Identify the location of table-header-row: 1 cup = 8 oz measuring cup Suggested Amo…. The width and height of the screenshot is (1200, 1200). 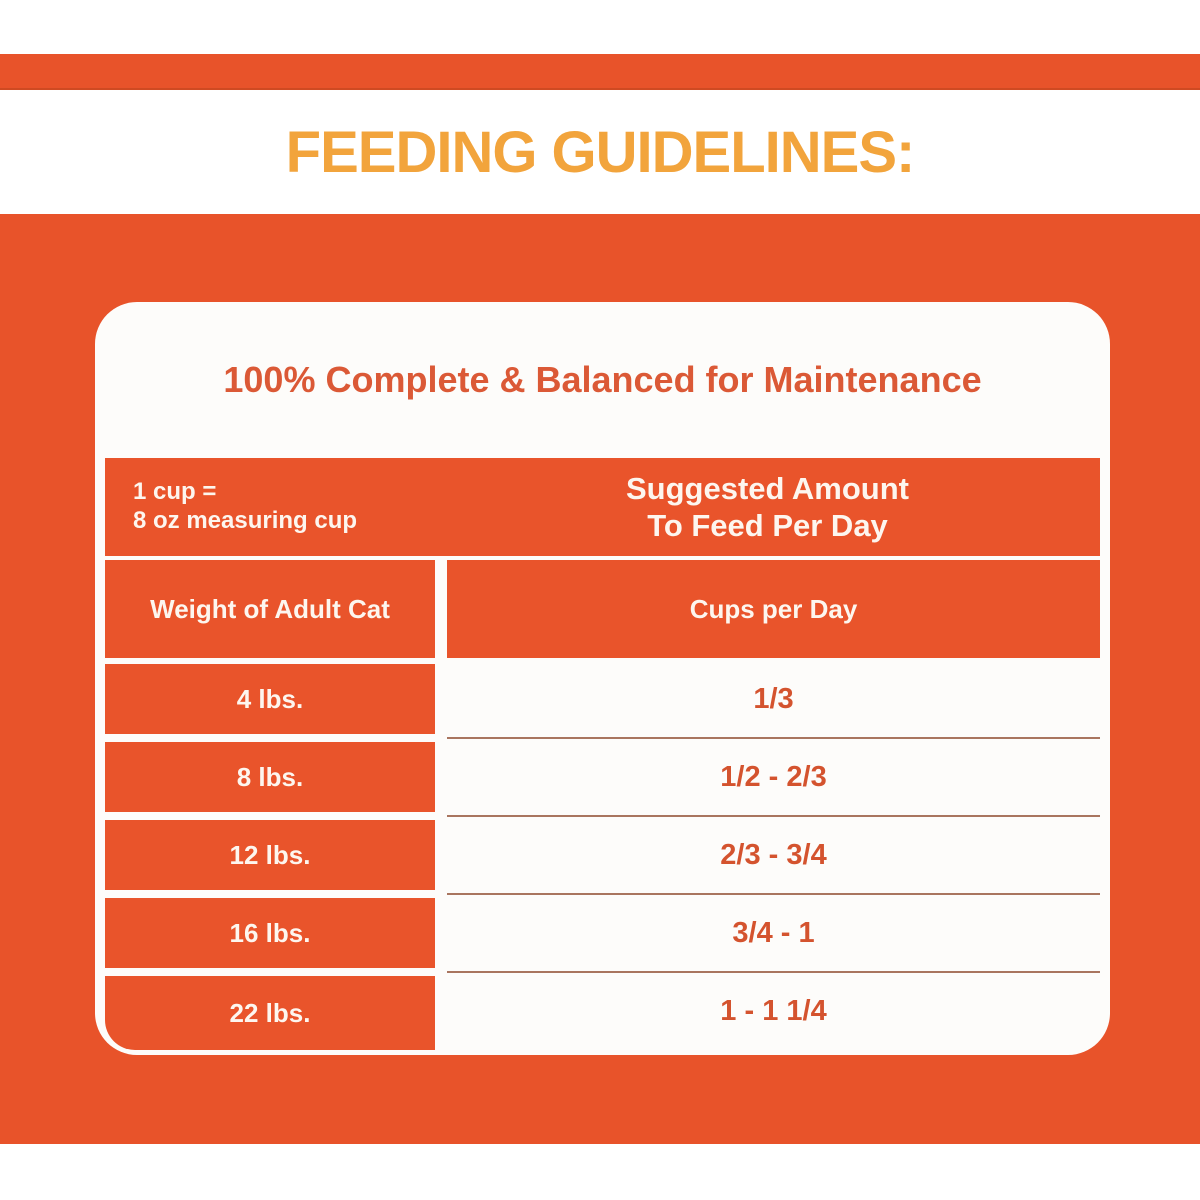
(602, 507).